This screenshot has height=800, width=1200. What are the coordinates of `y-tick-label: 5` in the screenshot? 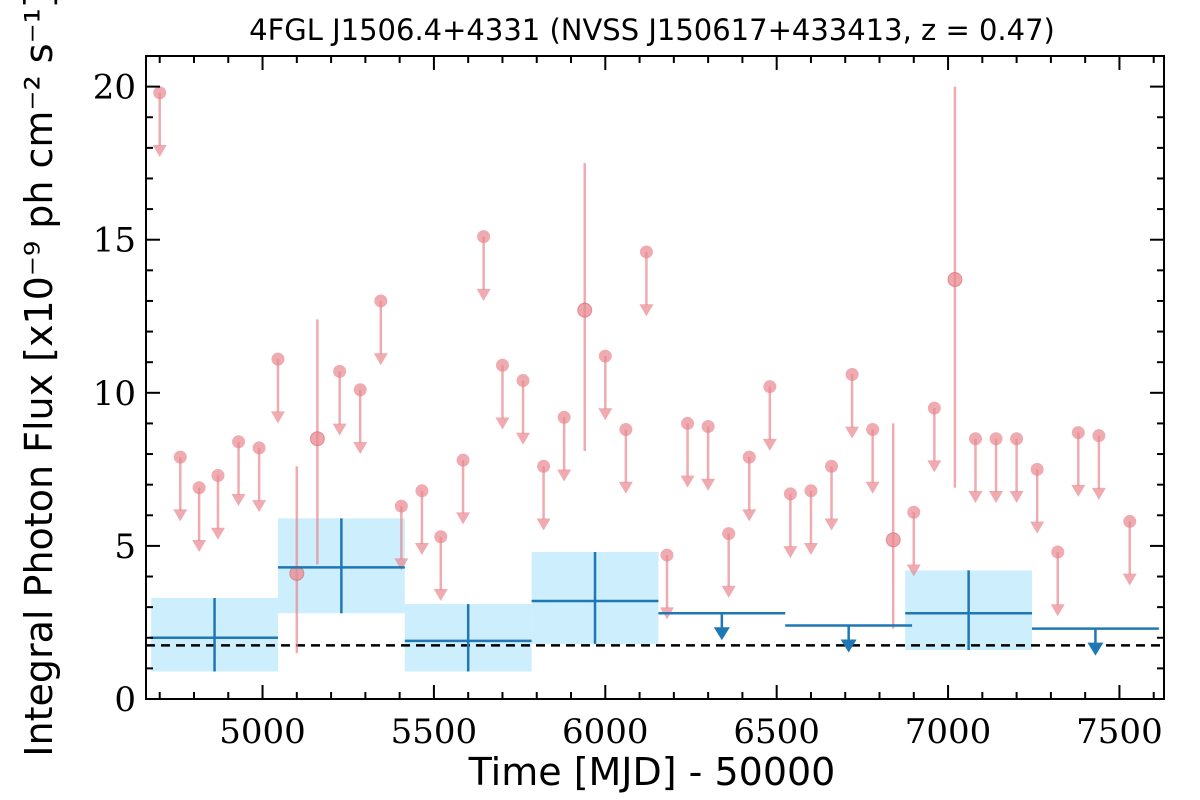 It's located at (125, 547).